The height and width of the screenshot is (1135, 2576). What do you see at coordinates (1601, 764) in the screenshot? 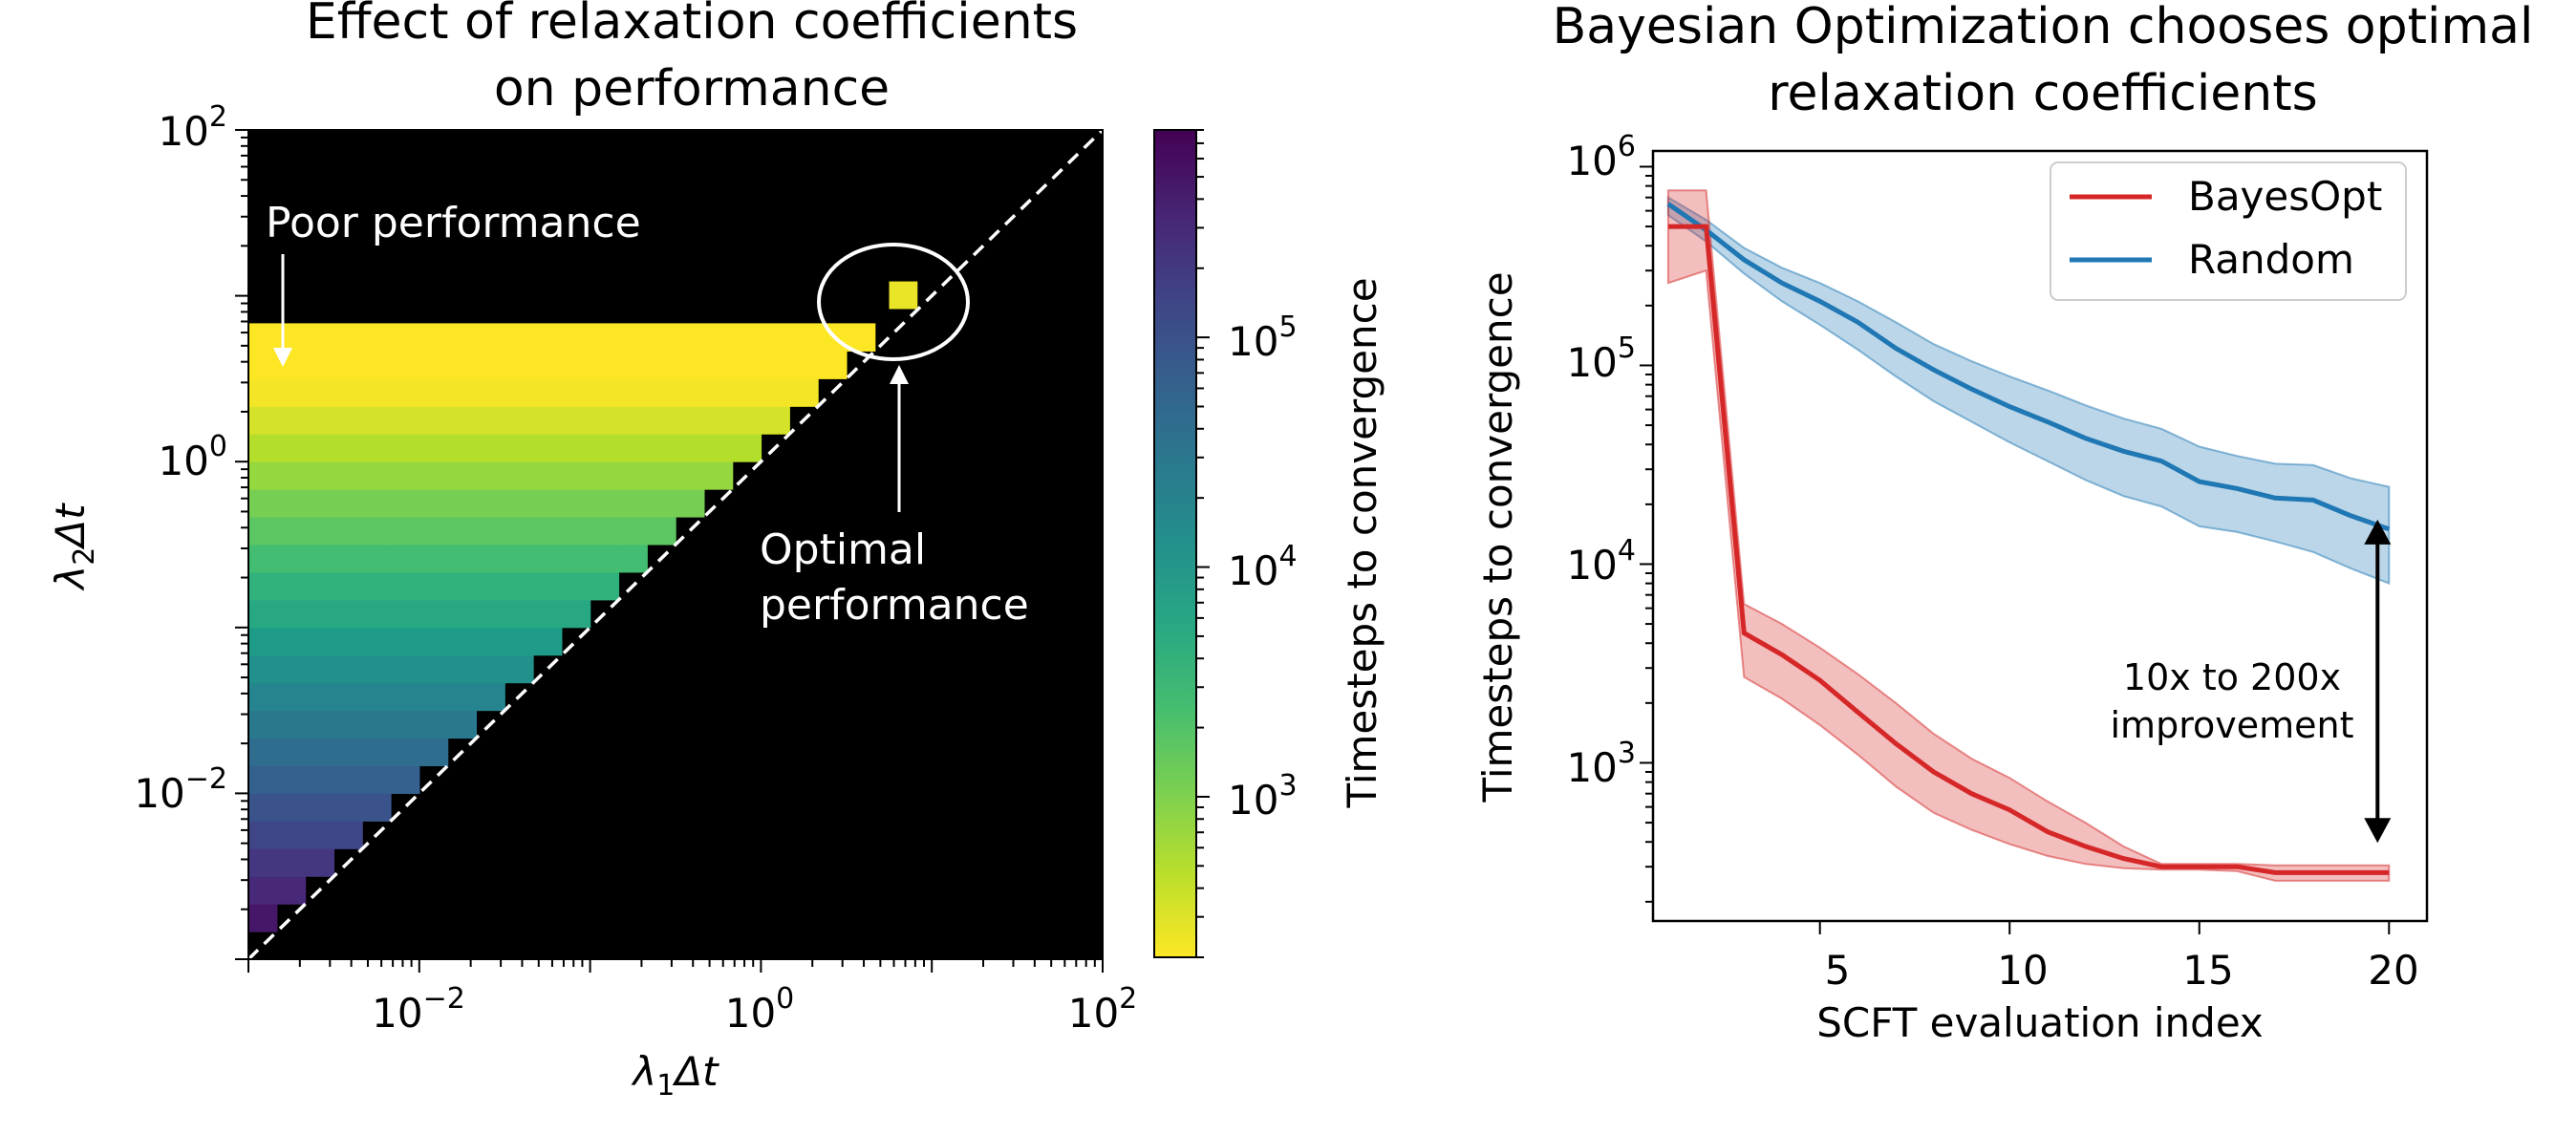
I see `line-chart-y-tick-label: 10³` at bounding box center [1601, 764].